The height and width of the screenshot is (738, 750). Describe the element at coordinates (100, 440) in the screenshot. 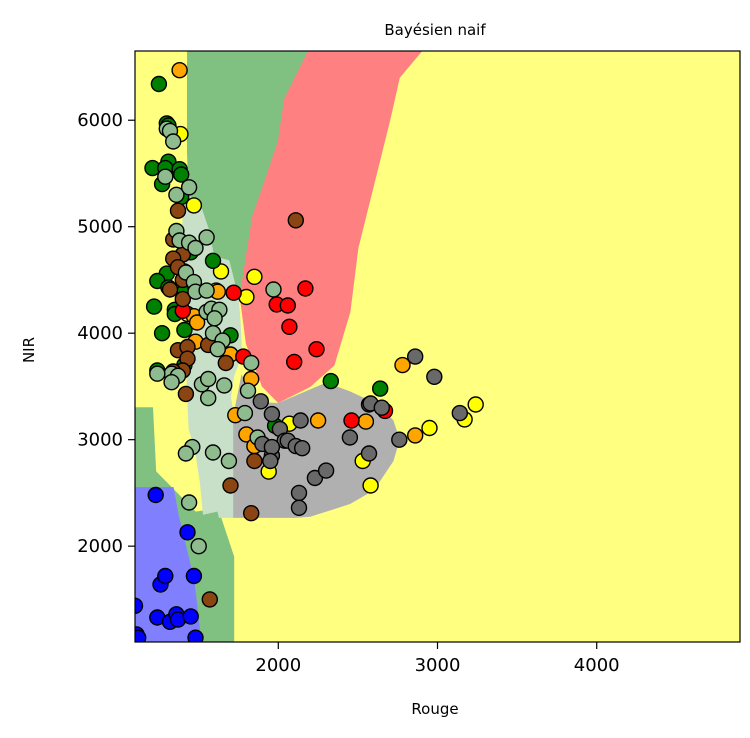

I see `y-tick-label: 3000` at that location.